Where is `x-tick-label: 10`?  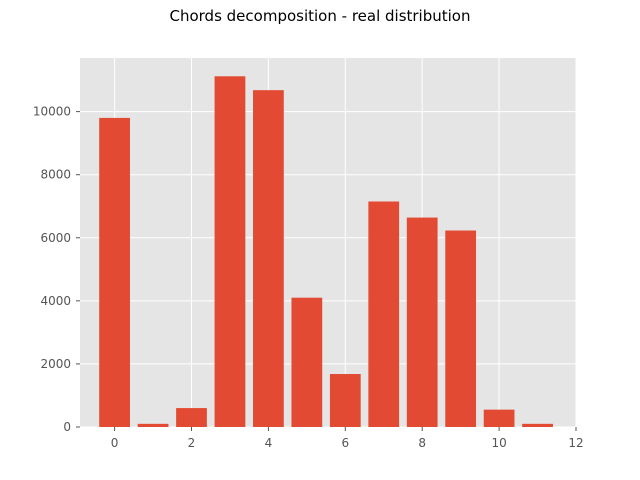 x-tick-label: 10 is located at coordinates (498, 443).